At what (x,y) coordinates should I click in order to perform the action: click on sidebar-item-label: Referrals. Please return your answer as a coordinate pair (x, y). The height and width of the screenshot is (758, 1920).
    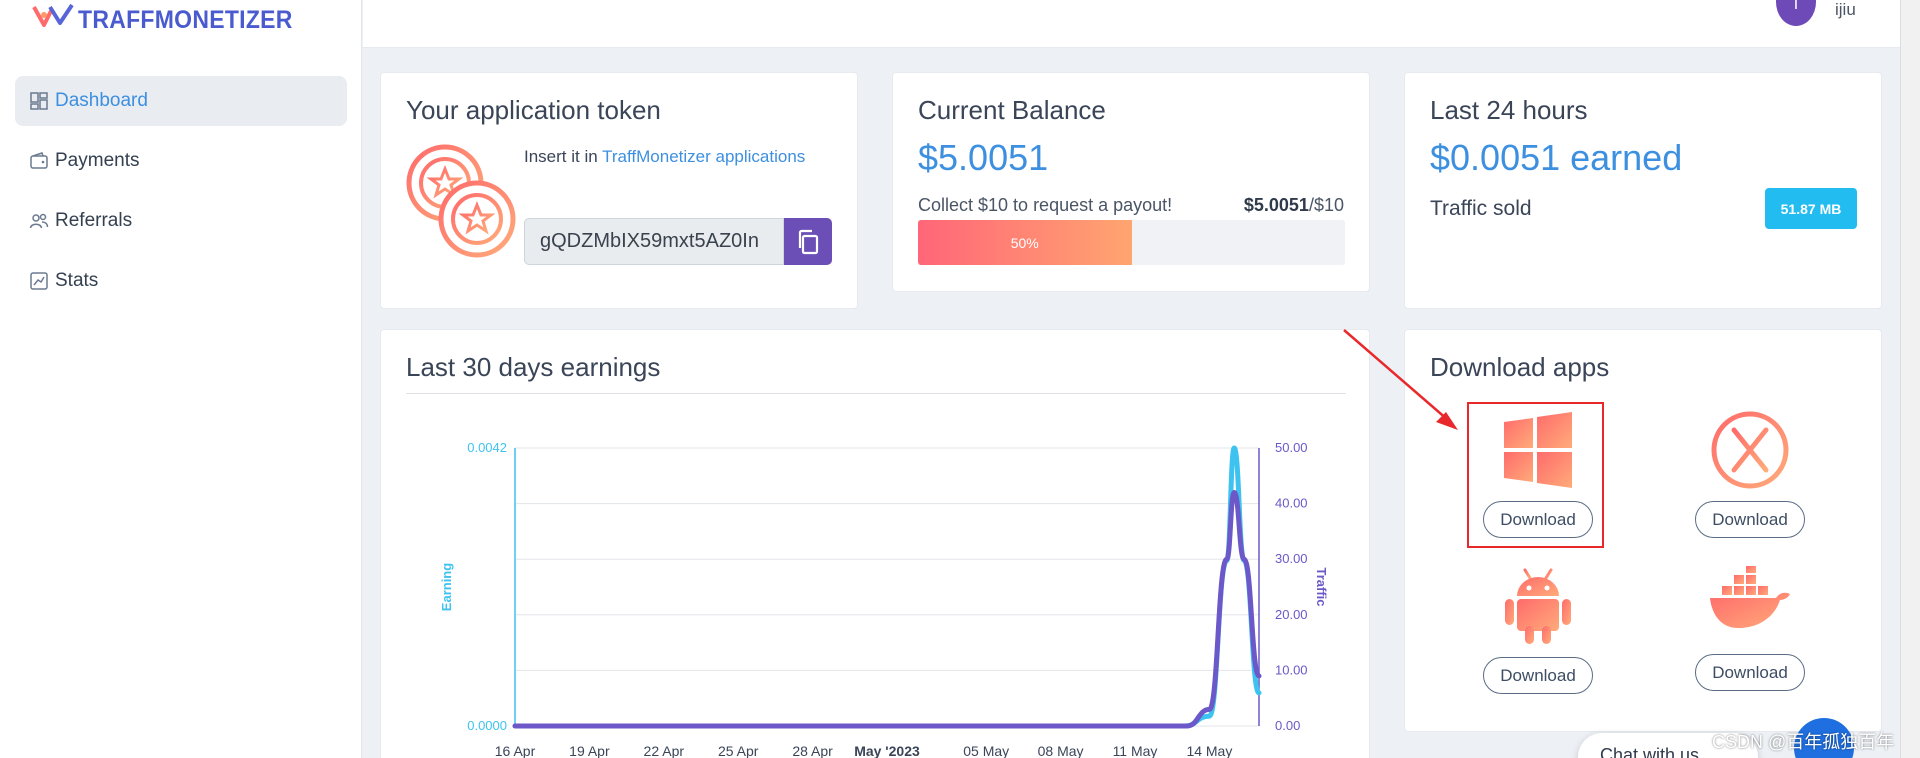
    Looking at the image, I should click on (94, 220).